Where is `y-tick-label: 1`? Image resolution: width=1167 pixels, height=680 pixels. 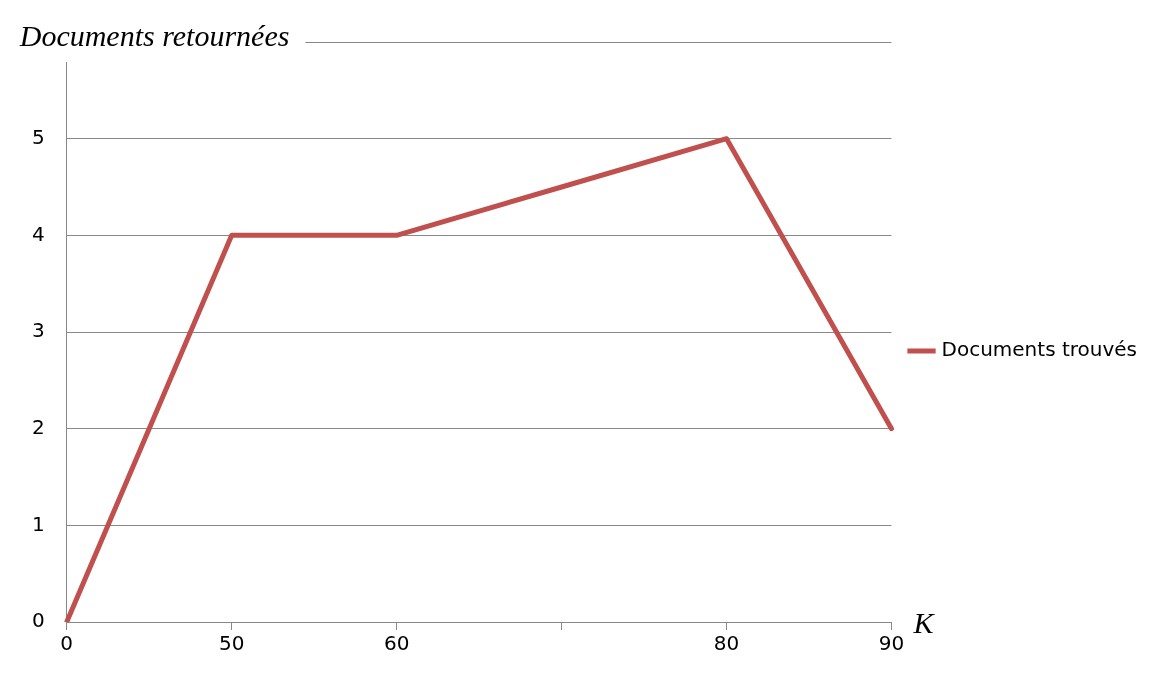
y-tick-label: 1 is located at coordinates (38, 523).